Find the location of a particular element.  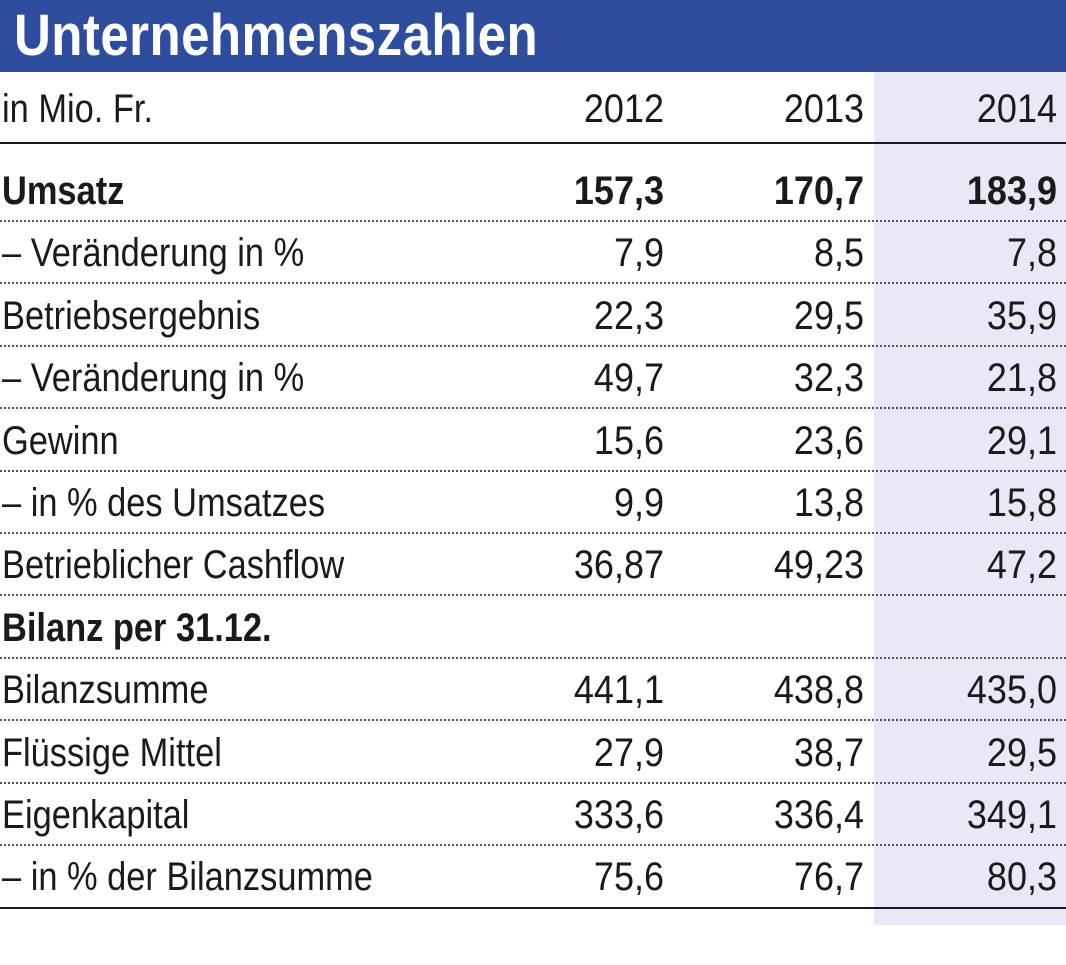

cell-2012: 333,6 is located at coordinates (618, 815).